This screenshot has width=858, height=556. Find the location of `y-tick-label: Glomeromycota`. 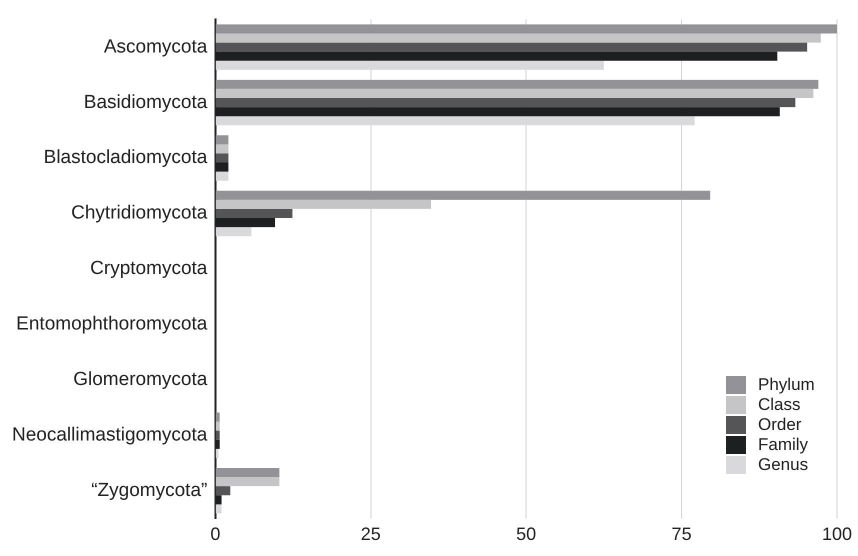

y-tick-label: Glomeromycota is located at coordinates (140, 379).